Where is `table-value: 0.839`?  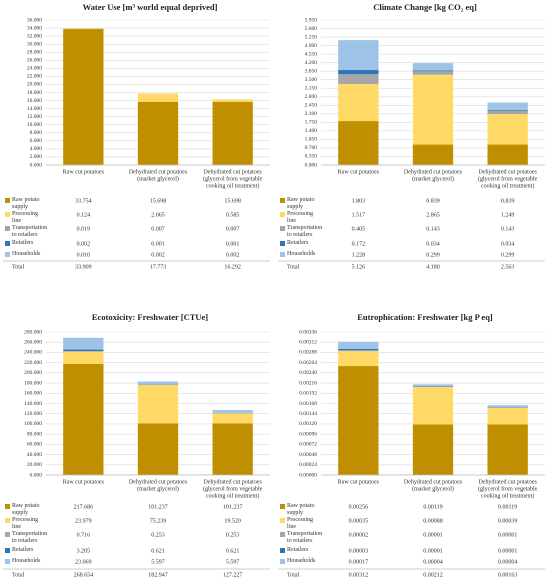 table-value: 0.839 is located at coordinates (508, 201).